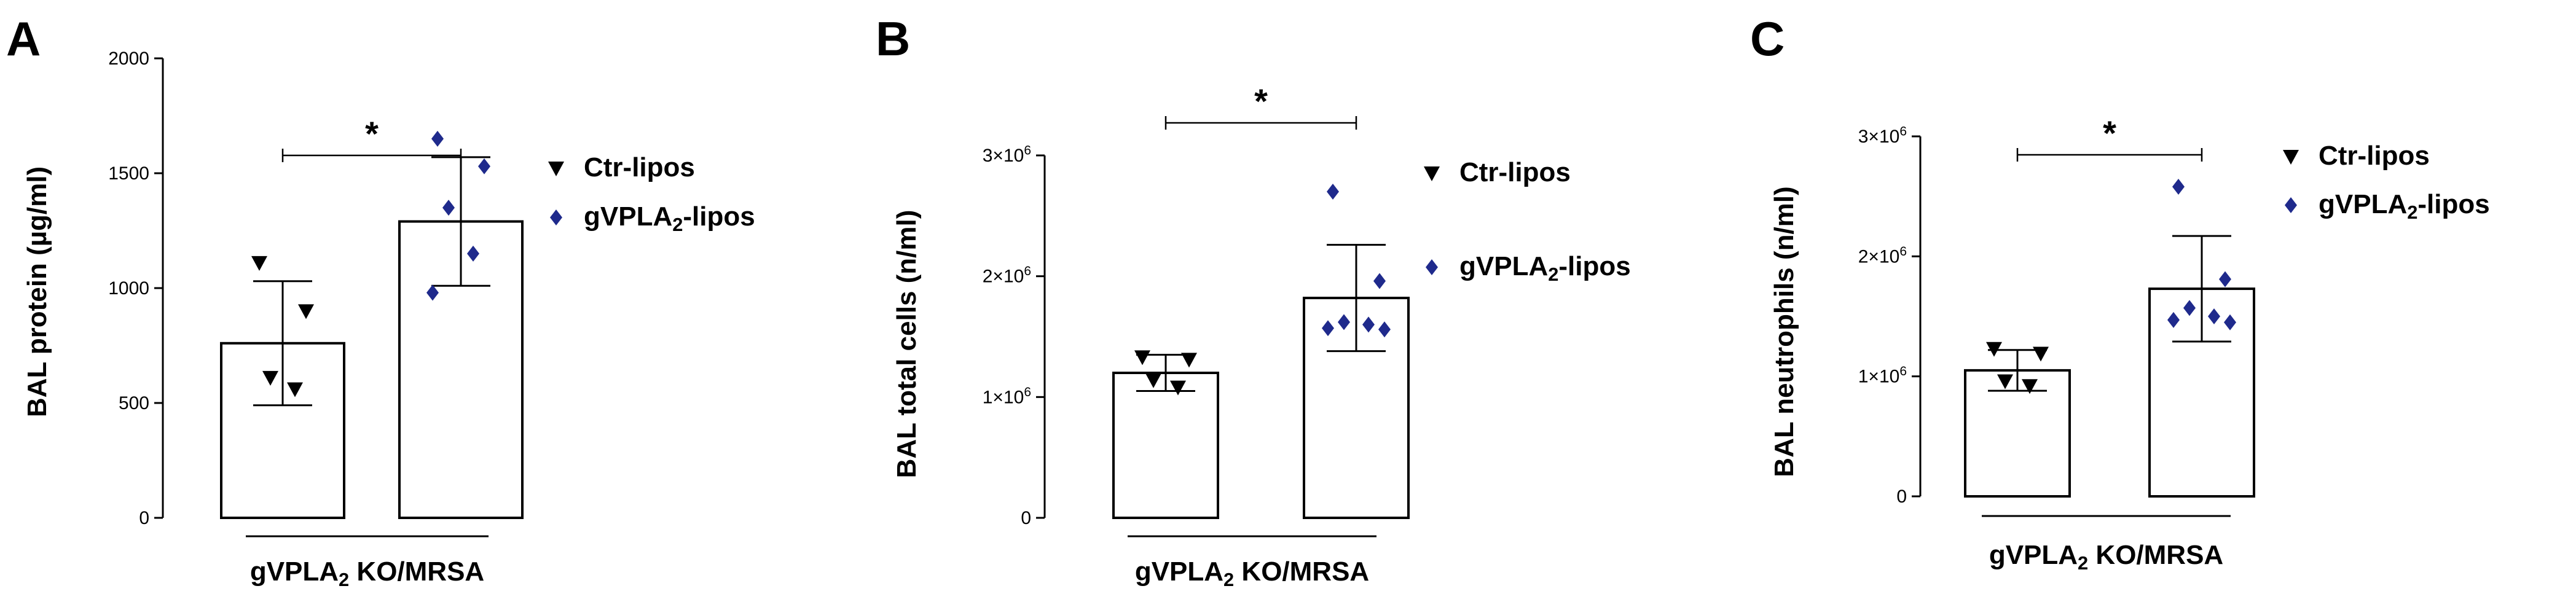 The height and width of the screenshot is (602, 2576). Describe the element at coordinates (1784, 331) in the screenshot. I see `y-axis-title: BAL neutrophils (n/ml)` at that location.